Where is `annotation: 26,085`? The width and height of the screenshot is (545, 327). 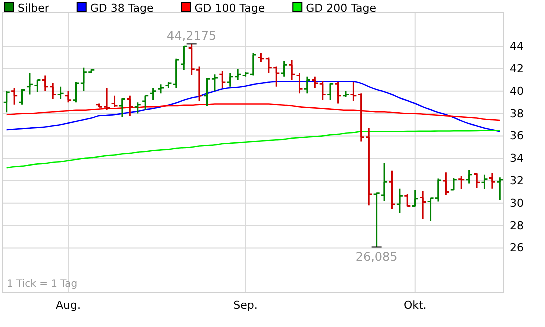 annotation: 26,085 is located at coordinates (377, 257).